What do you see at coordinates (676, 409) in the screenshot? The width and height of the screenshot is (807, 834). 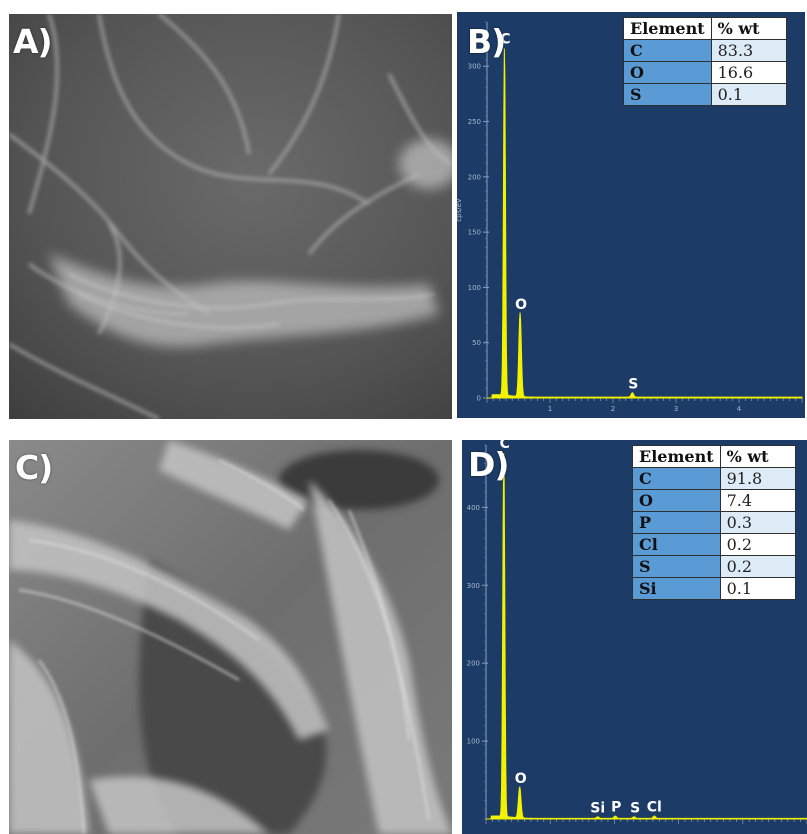 I see `x-tick-label: 3` at bounding box center [676, 409].